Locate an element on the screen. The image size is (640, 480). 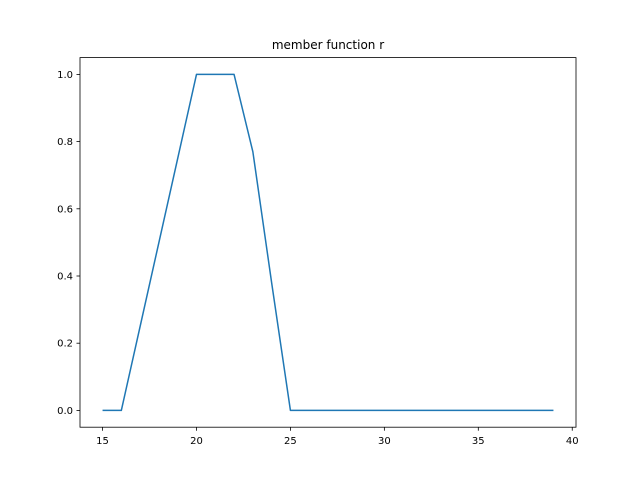
y-tick-label: 0.2 is located at coordinates (65, 344).